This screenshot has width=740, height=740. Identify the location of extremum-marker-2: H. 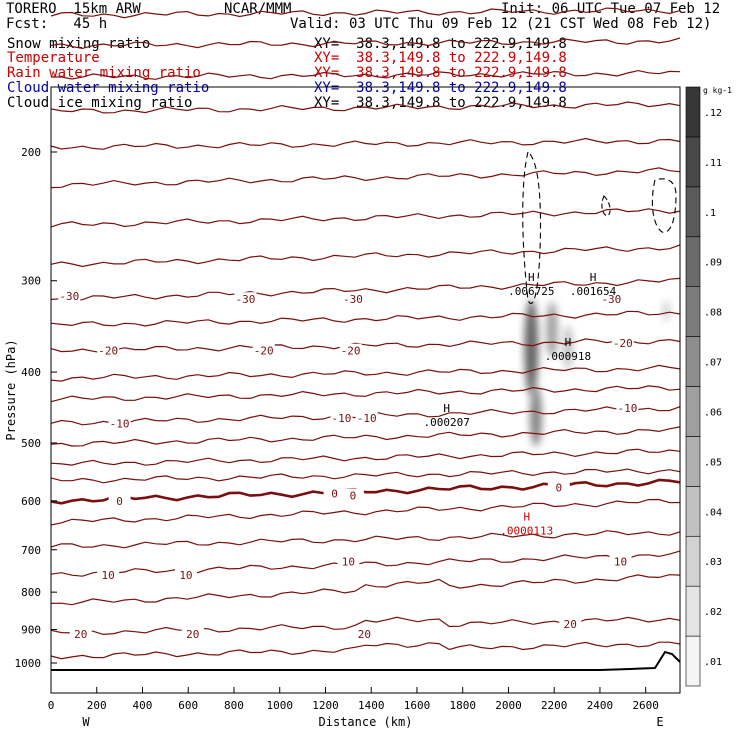
(568, 342).